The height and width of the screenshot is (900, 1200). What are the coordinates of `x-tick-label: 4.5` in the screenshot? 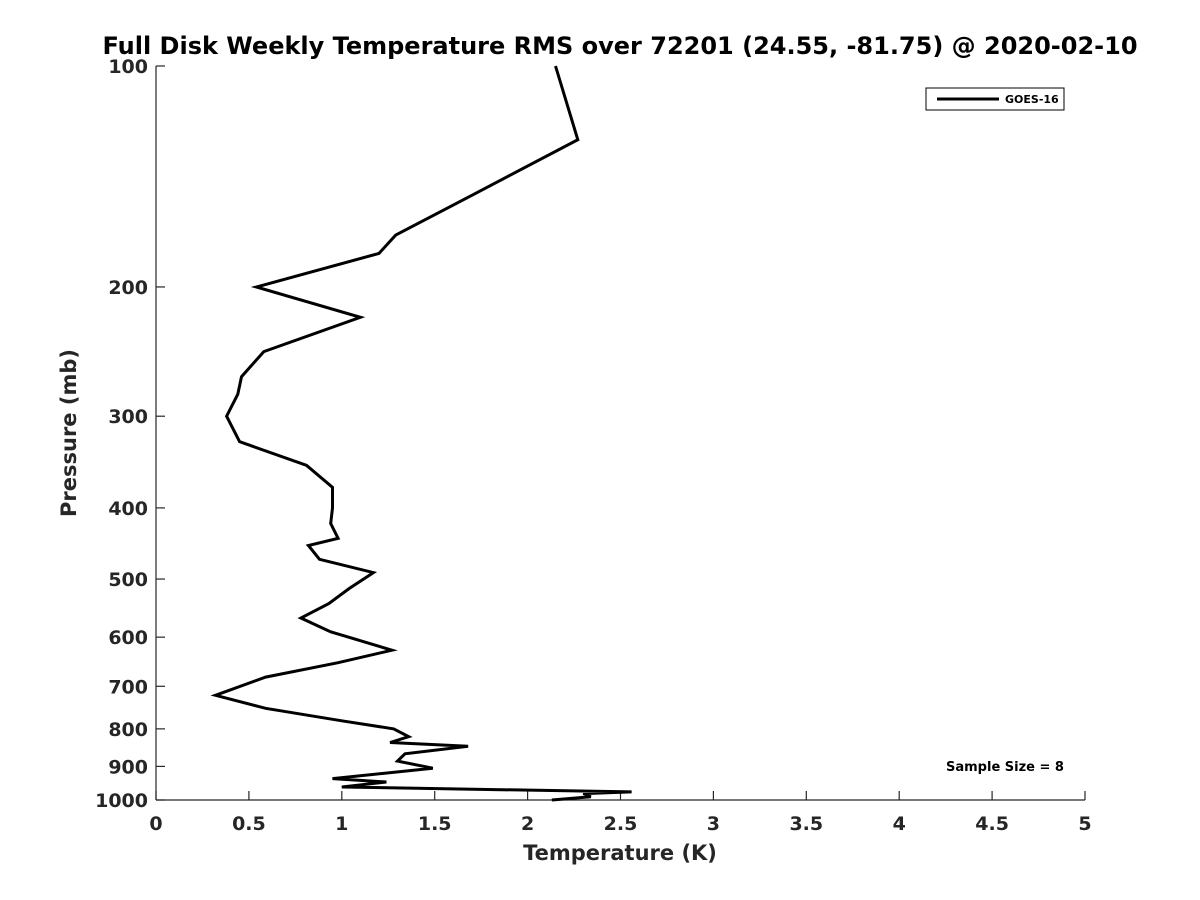 It's located at (992, 824).